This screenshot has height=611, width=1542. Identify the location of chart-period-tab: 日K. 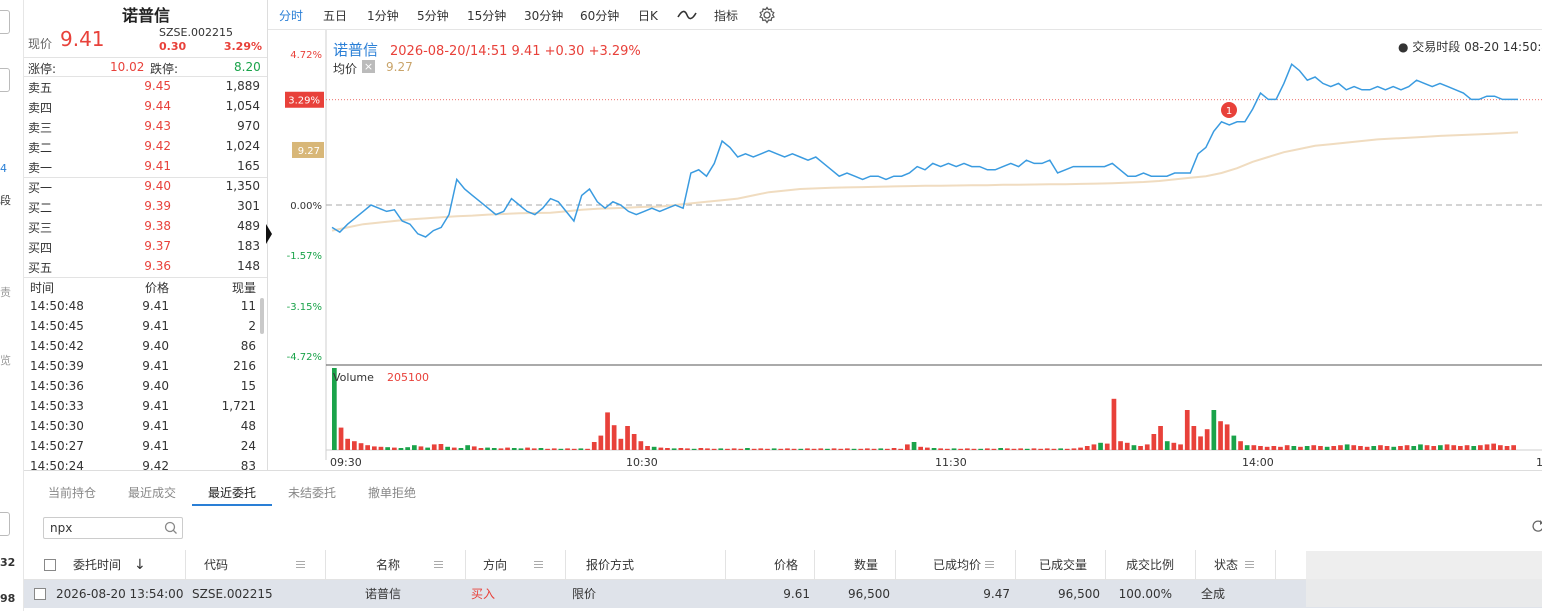
(648, 16).